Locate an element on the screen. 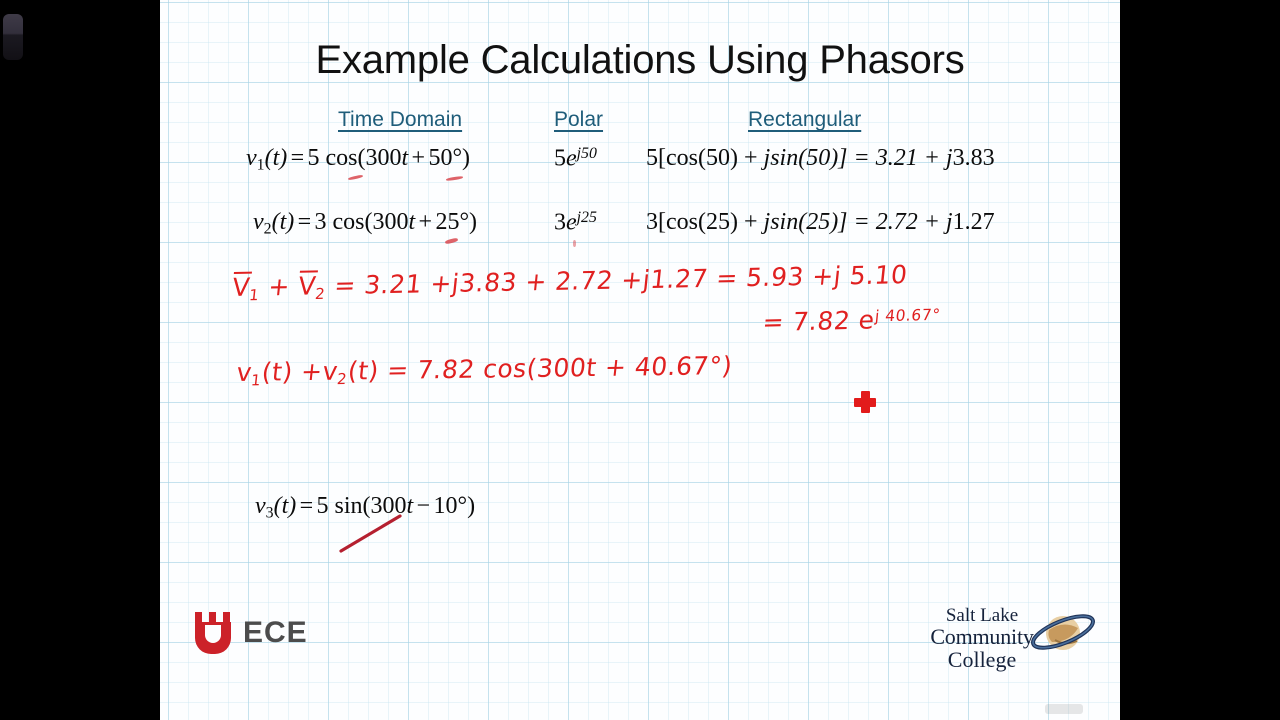  red-cross-cursor is located at coordinates (865, 402).